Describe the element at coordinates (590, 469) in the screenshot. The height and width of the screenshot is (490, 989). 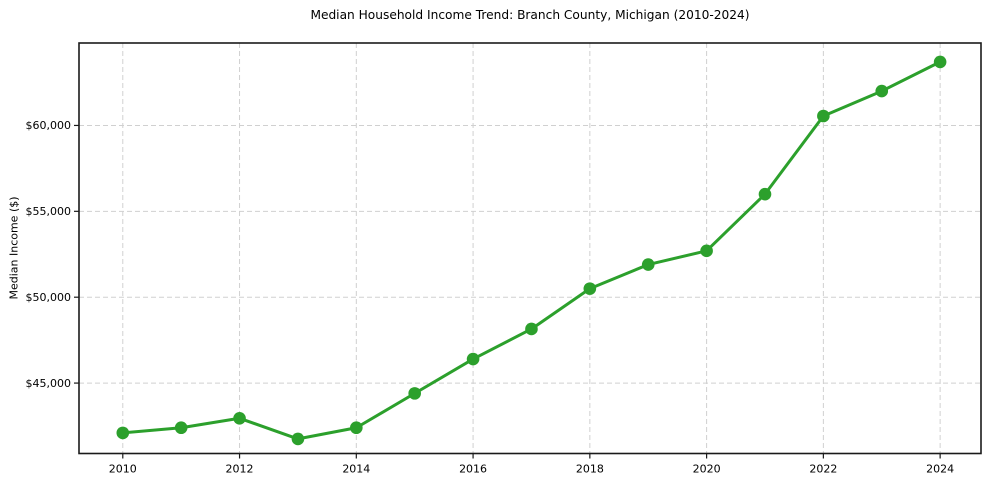
I see `x-tick-label: 2018` at that location.